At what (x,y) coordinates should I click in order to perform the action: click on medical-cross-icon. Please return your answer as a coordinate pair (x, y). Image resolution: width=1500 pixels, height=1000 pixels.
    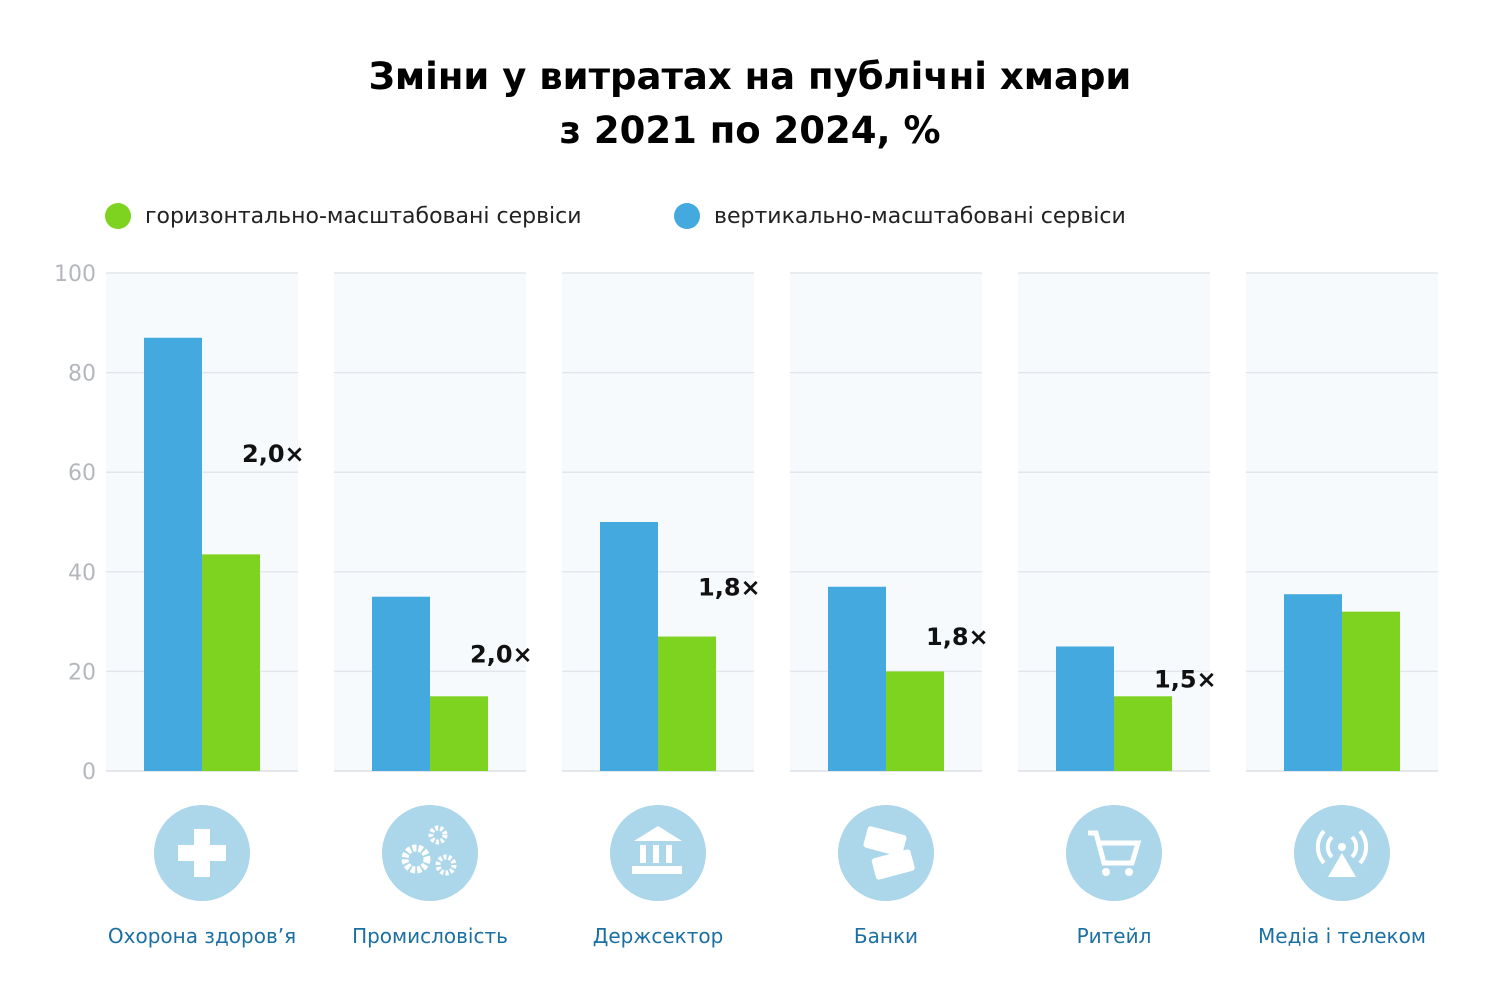
    Looking at the image, I should click on (202, 853).